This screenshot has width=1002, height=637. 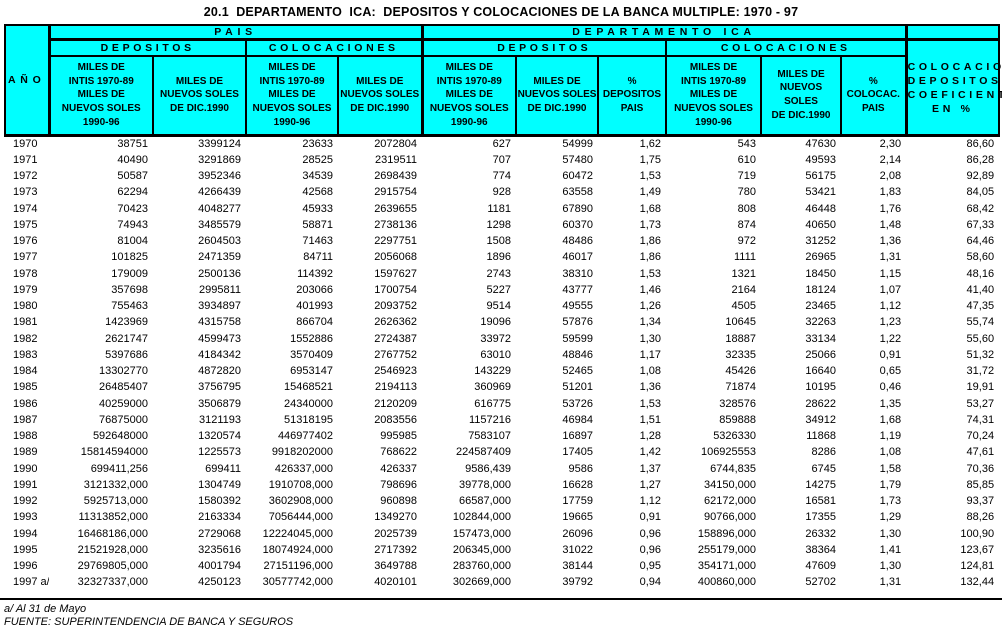 What do you see at coordinates (25, 176) in the screenshot?
I see `year-cell: 1972` at bounding box center [25, 176].